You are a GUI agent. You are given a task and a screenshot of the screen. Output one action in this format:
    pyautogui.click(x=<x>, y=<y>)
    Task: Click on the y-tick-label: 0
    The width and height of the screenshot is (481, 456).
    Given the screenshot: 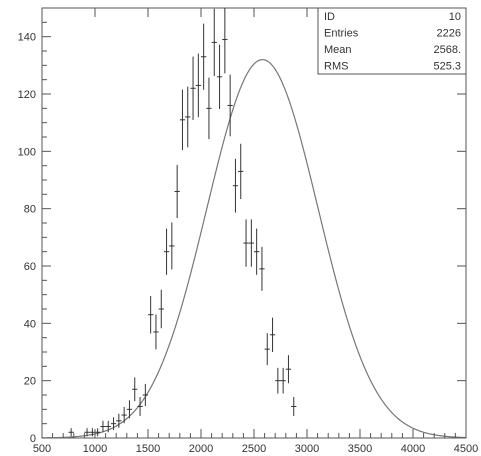 What is the action you would take?
    pyautogui.click(x=33, y=439)
    